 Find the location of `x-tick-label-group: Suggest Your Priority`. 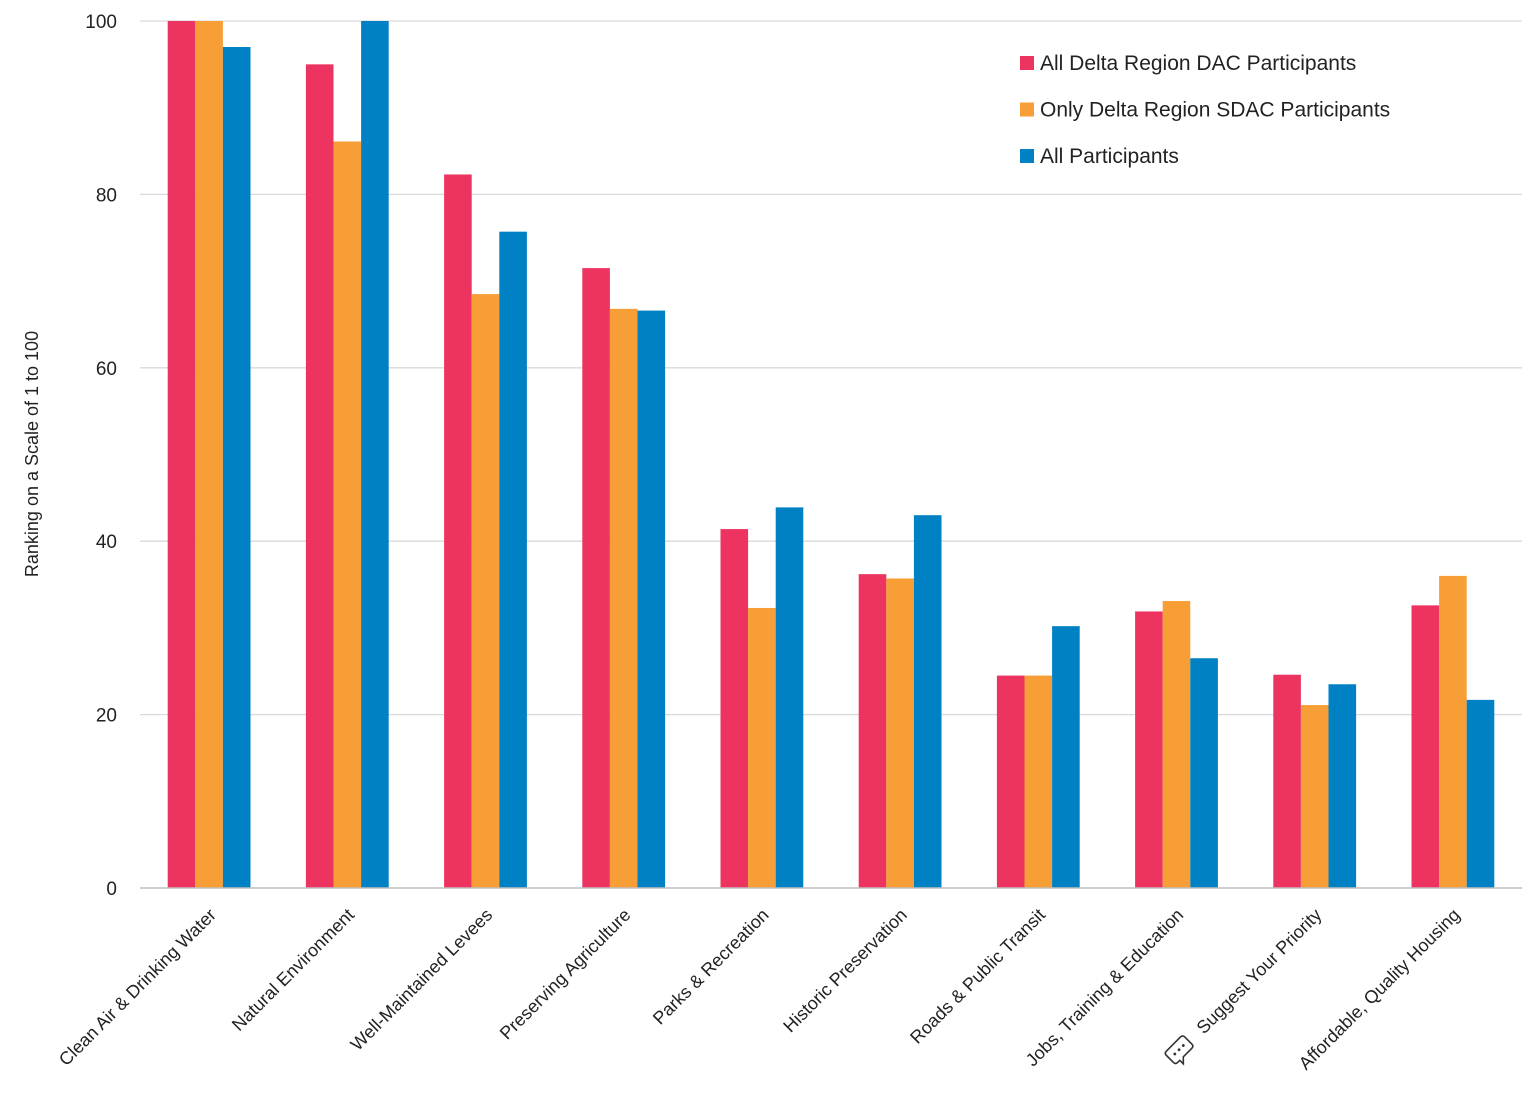

x-tick-label-group: Suggest Your Priority is located at coordinates (1245, 985).